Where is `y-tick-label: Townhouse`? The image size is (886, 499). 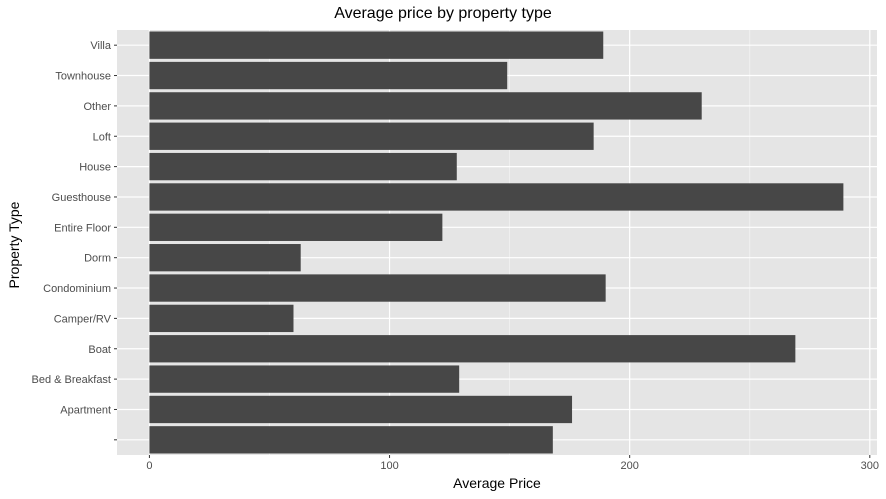
y-tick-label: Townhouse is located at coordinates (83, 77).